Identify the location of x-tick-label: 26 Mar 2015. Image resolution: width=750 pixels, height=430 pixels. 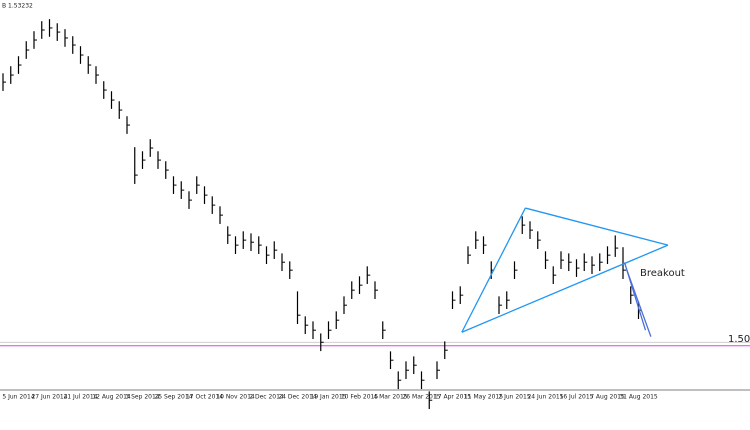
(421, 397).